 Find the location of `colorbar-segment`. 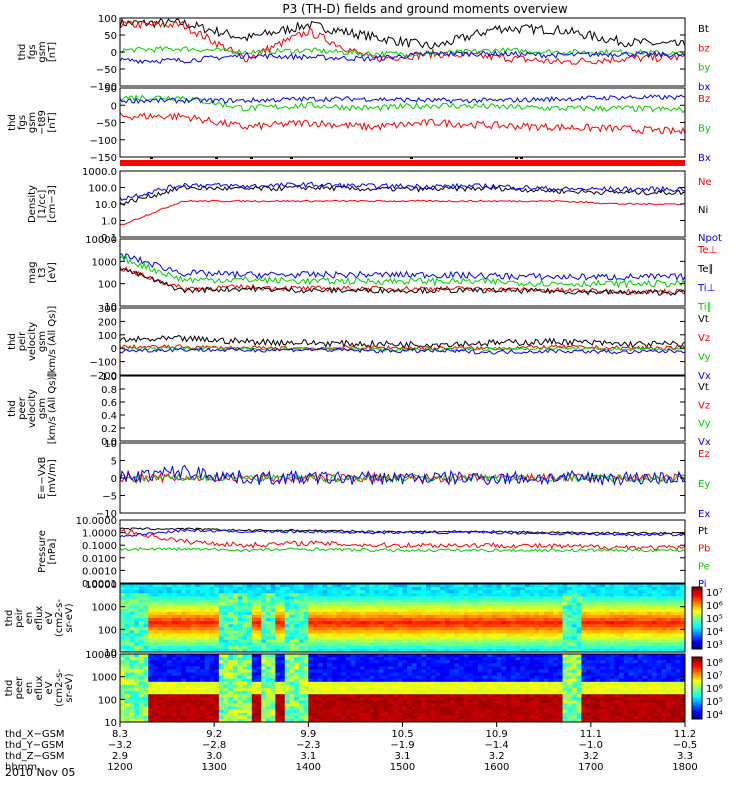

colorbar-segment is located at coordinates (697, 588).